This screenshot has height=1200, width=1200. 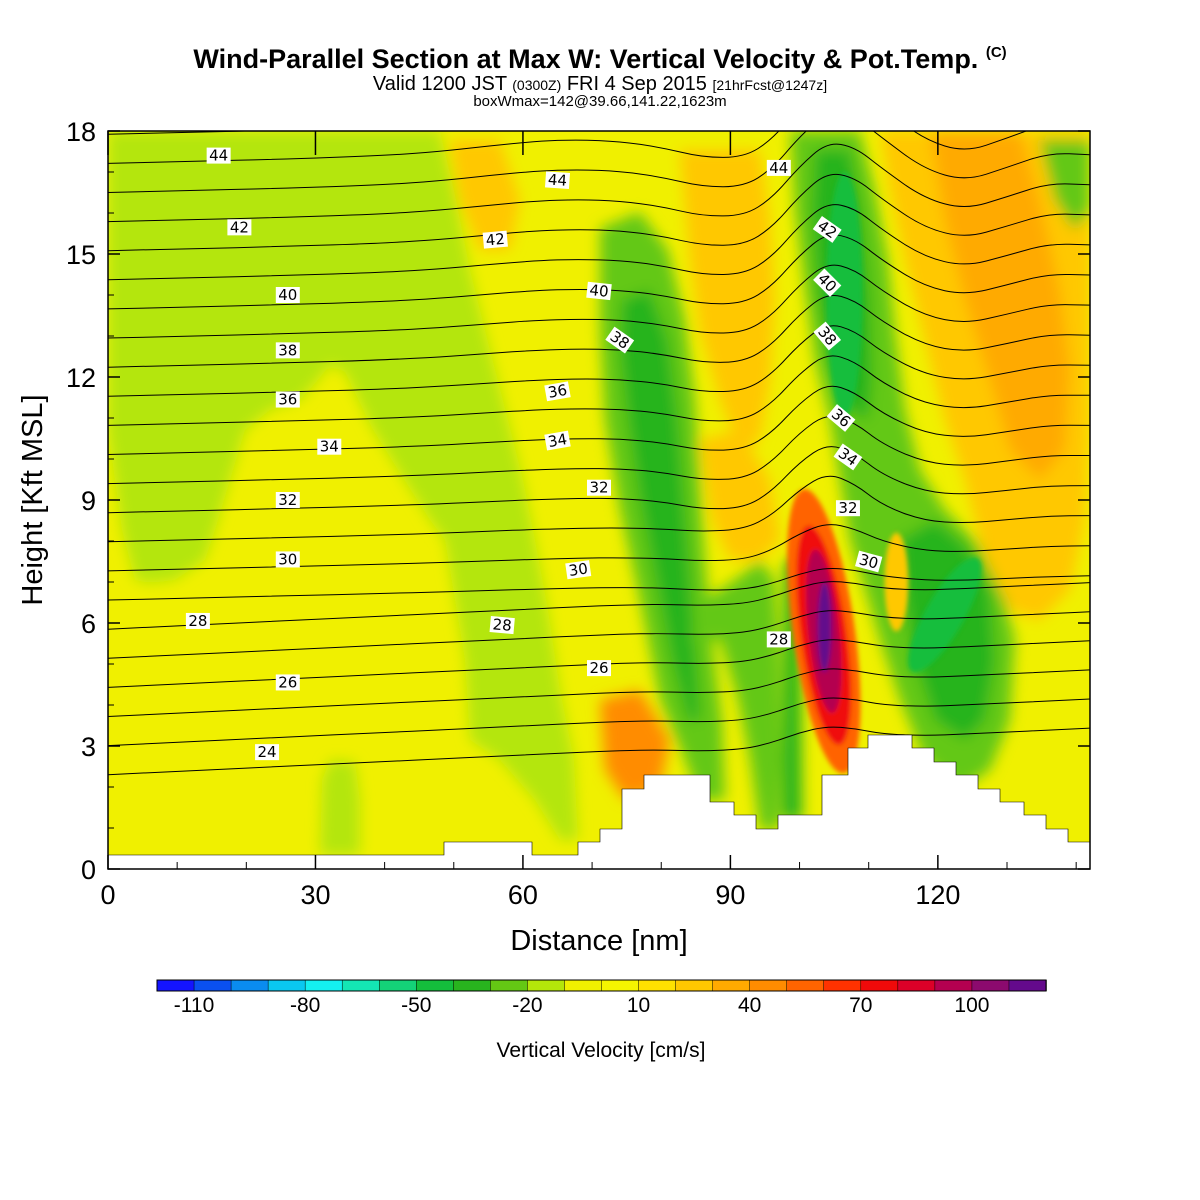 I want to click on velocity-region-updraft-mid-lower, so click(x=740, y=495).